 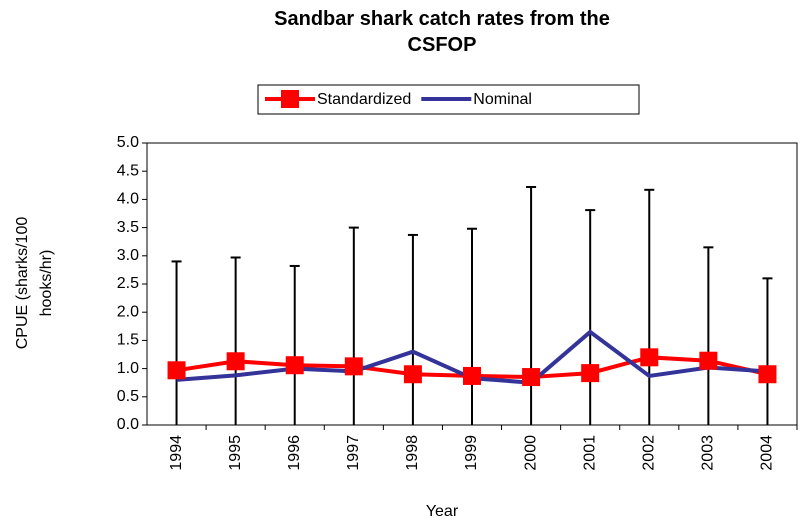 I want to click on y-tick-label: 5.0, so click(x=128, y=142).